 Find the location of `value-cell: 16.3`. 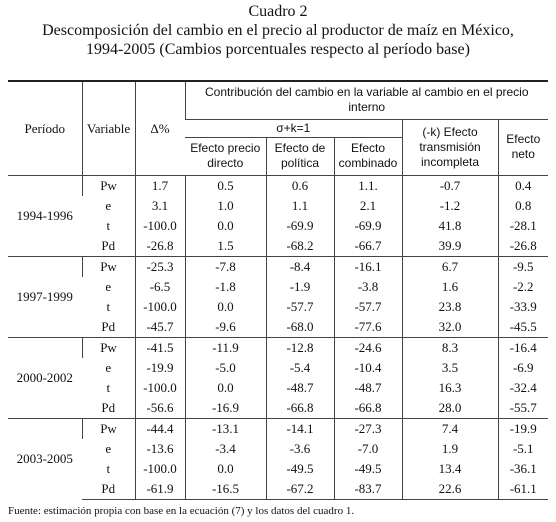

value-cell: 16.3 is located at coordinates (449, 387).